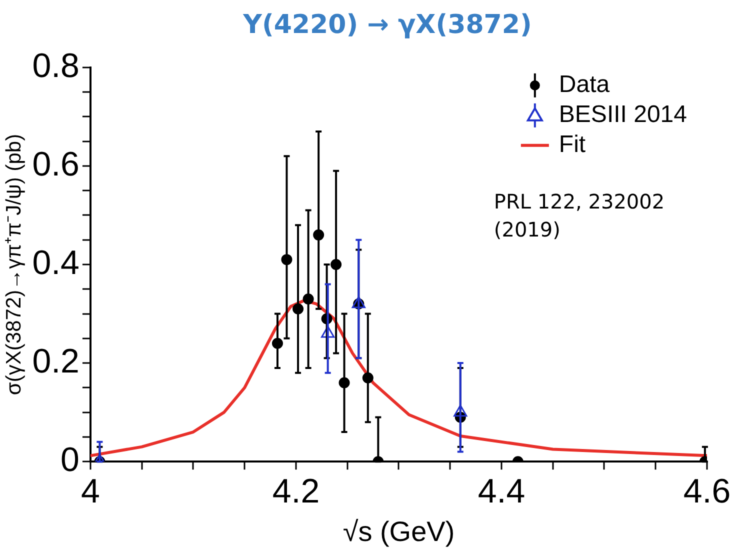 Image resolution: width=735 pixels, height=554 pixels. I want to click on y-tick-label: 0.6, so click(56, 164).